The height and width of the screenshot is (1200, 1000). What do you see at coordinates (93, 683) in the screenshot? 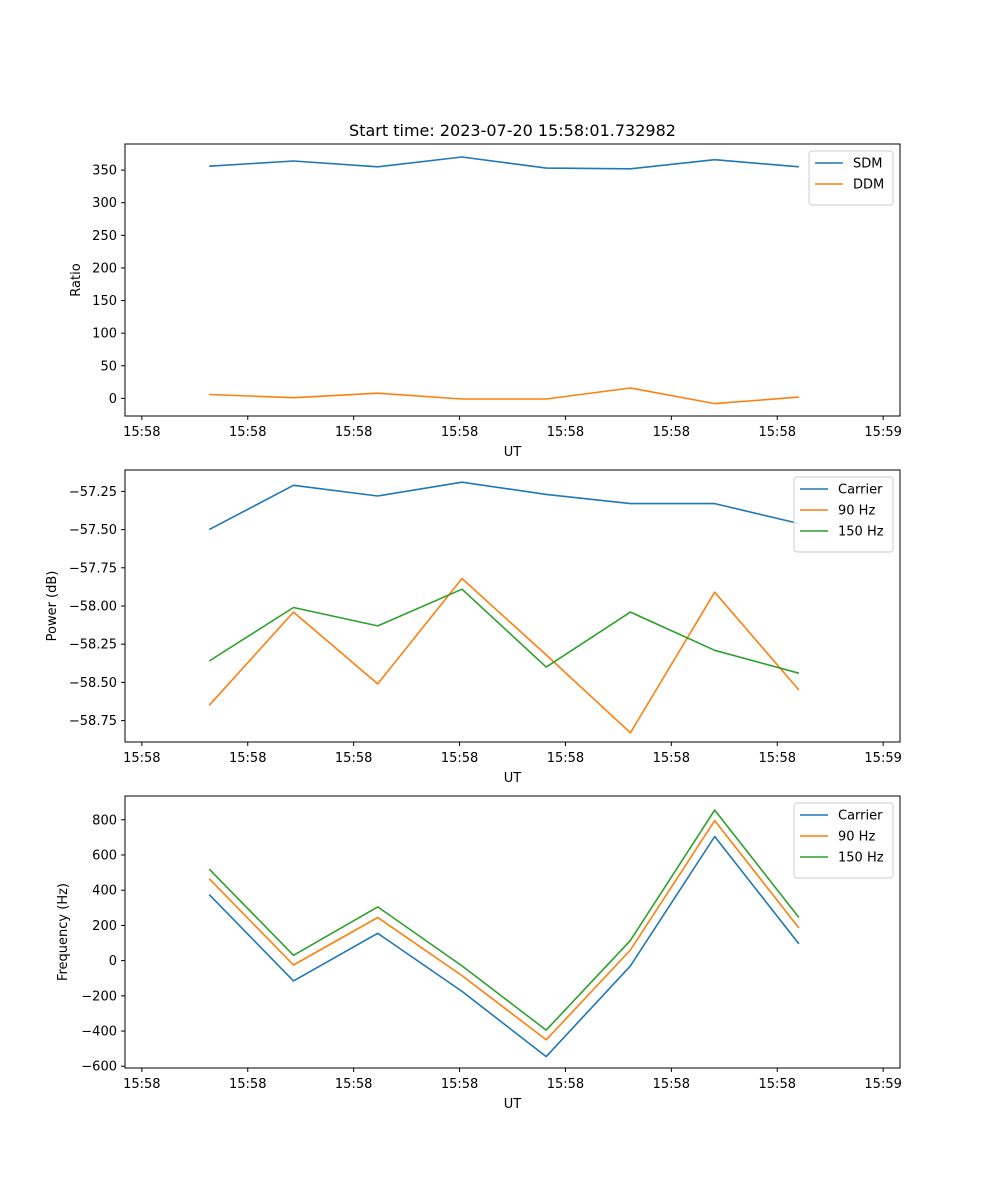
I see `y-tick-label: −58.50` at bounding box center [93, 683].